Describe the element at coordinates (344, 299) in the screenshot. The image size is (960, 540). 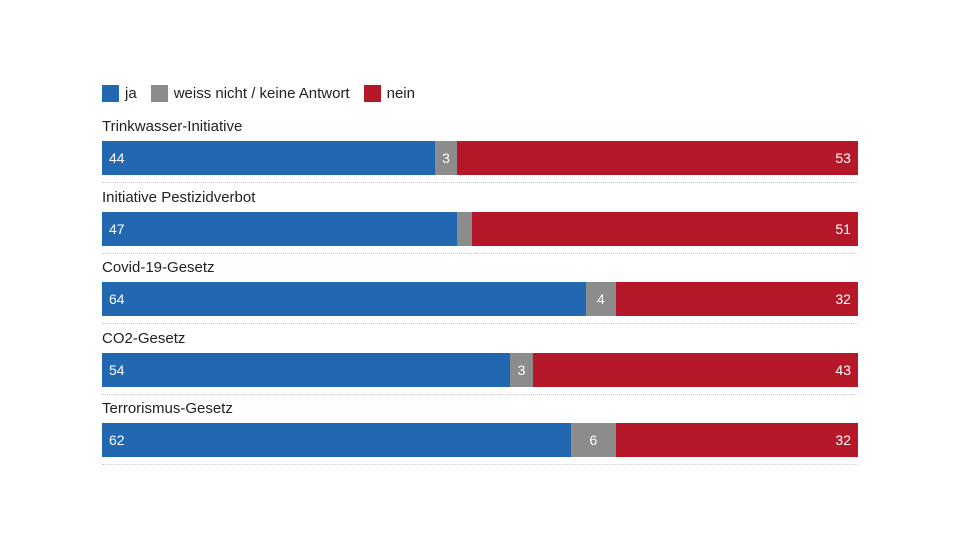
I see `bar-segment-ja: 64` at that location.